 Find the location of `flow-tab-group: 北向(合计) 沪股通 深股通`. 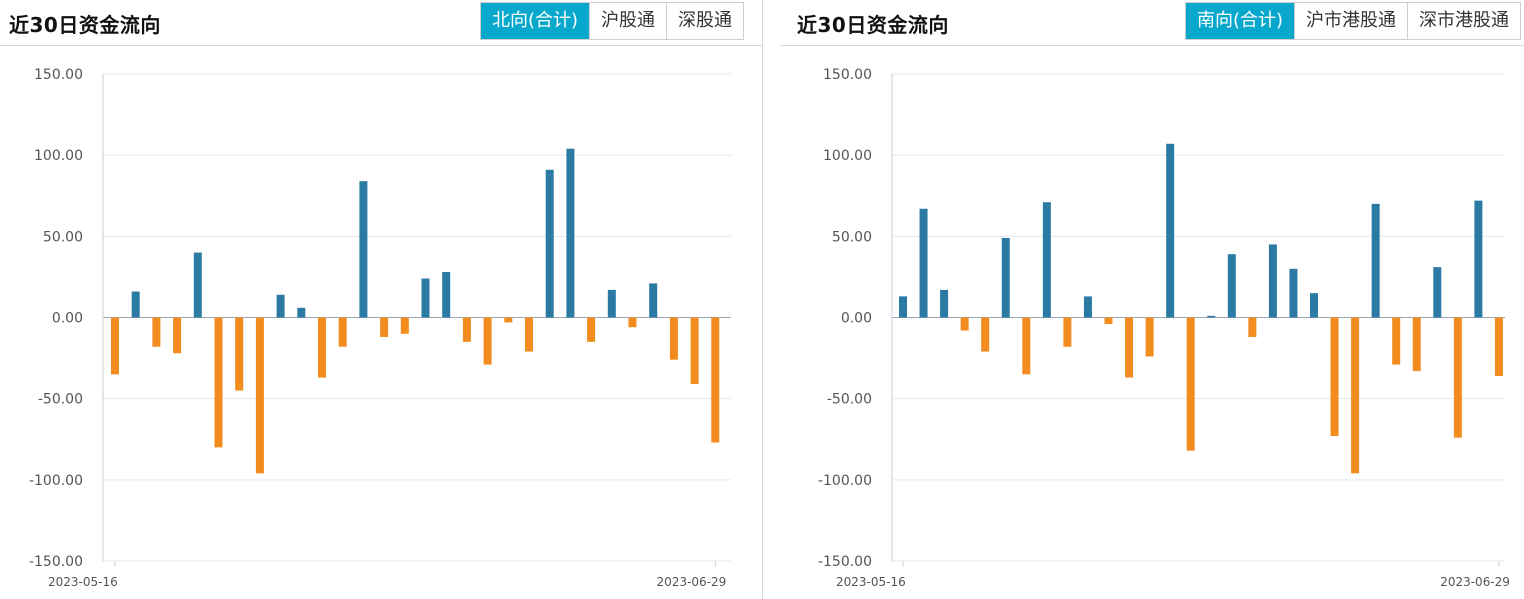

flow-tab-group: 北向(合计) 沪股通 深股通 is located at coordinates (611, 21).